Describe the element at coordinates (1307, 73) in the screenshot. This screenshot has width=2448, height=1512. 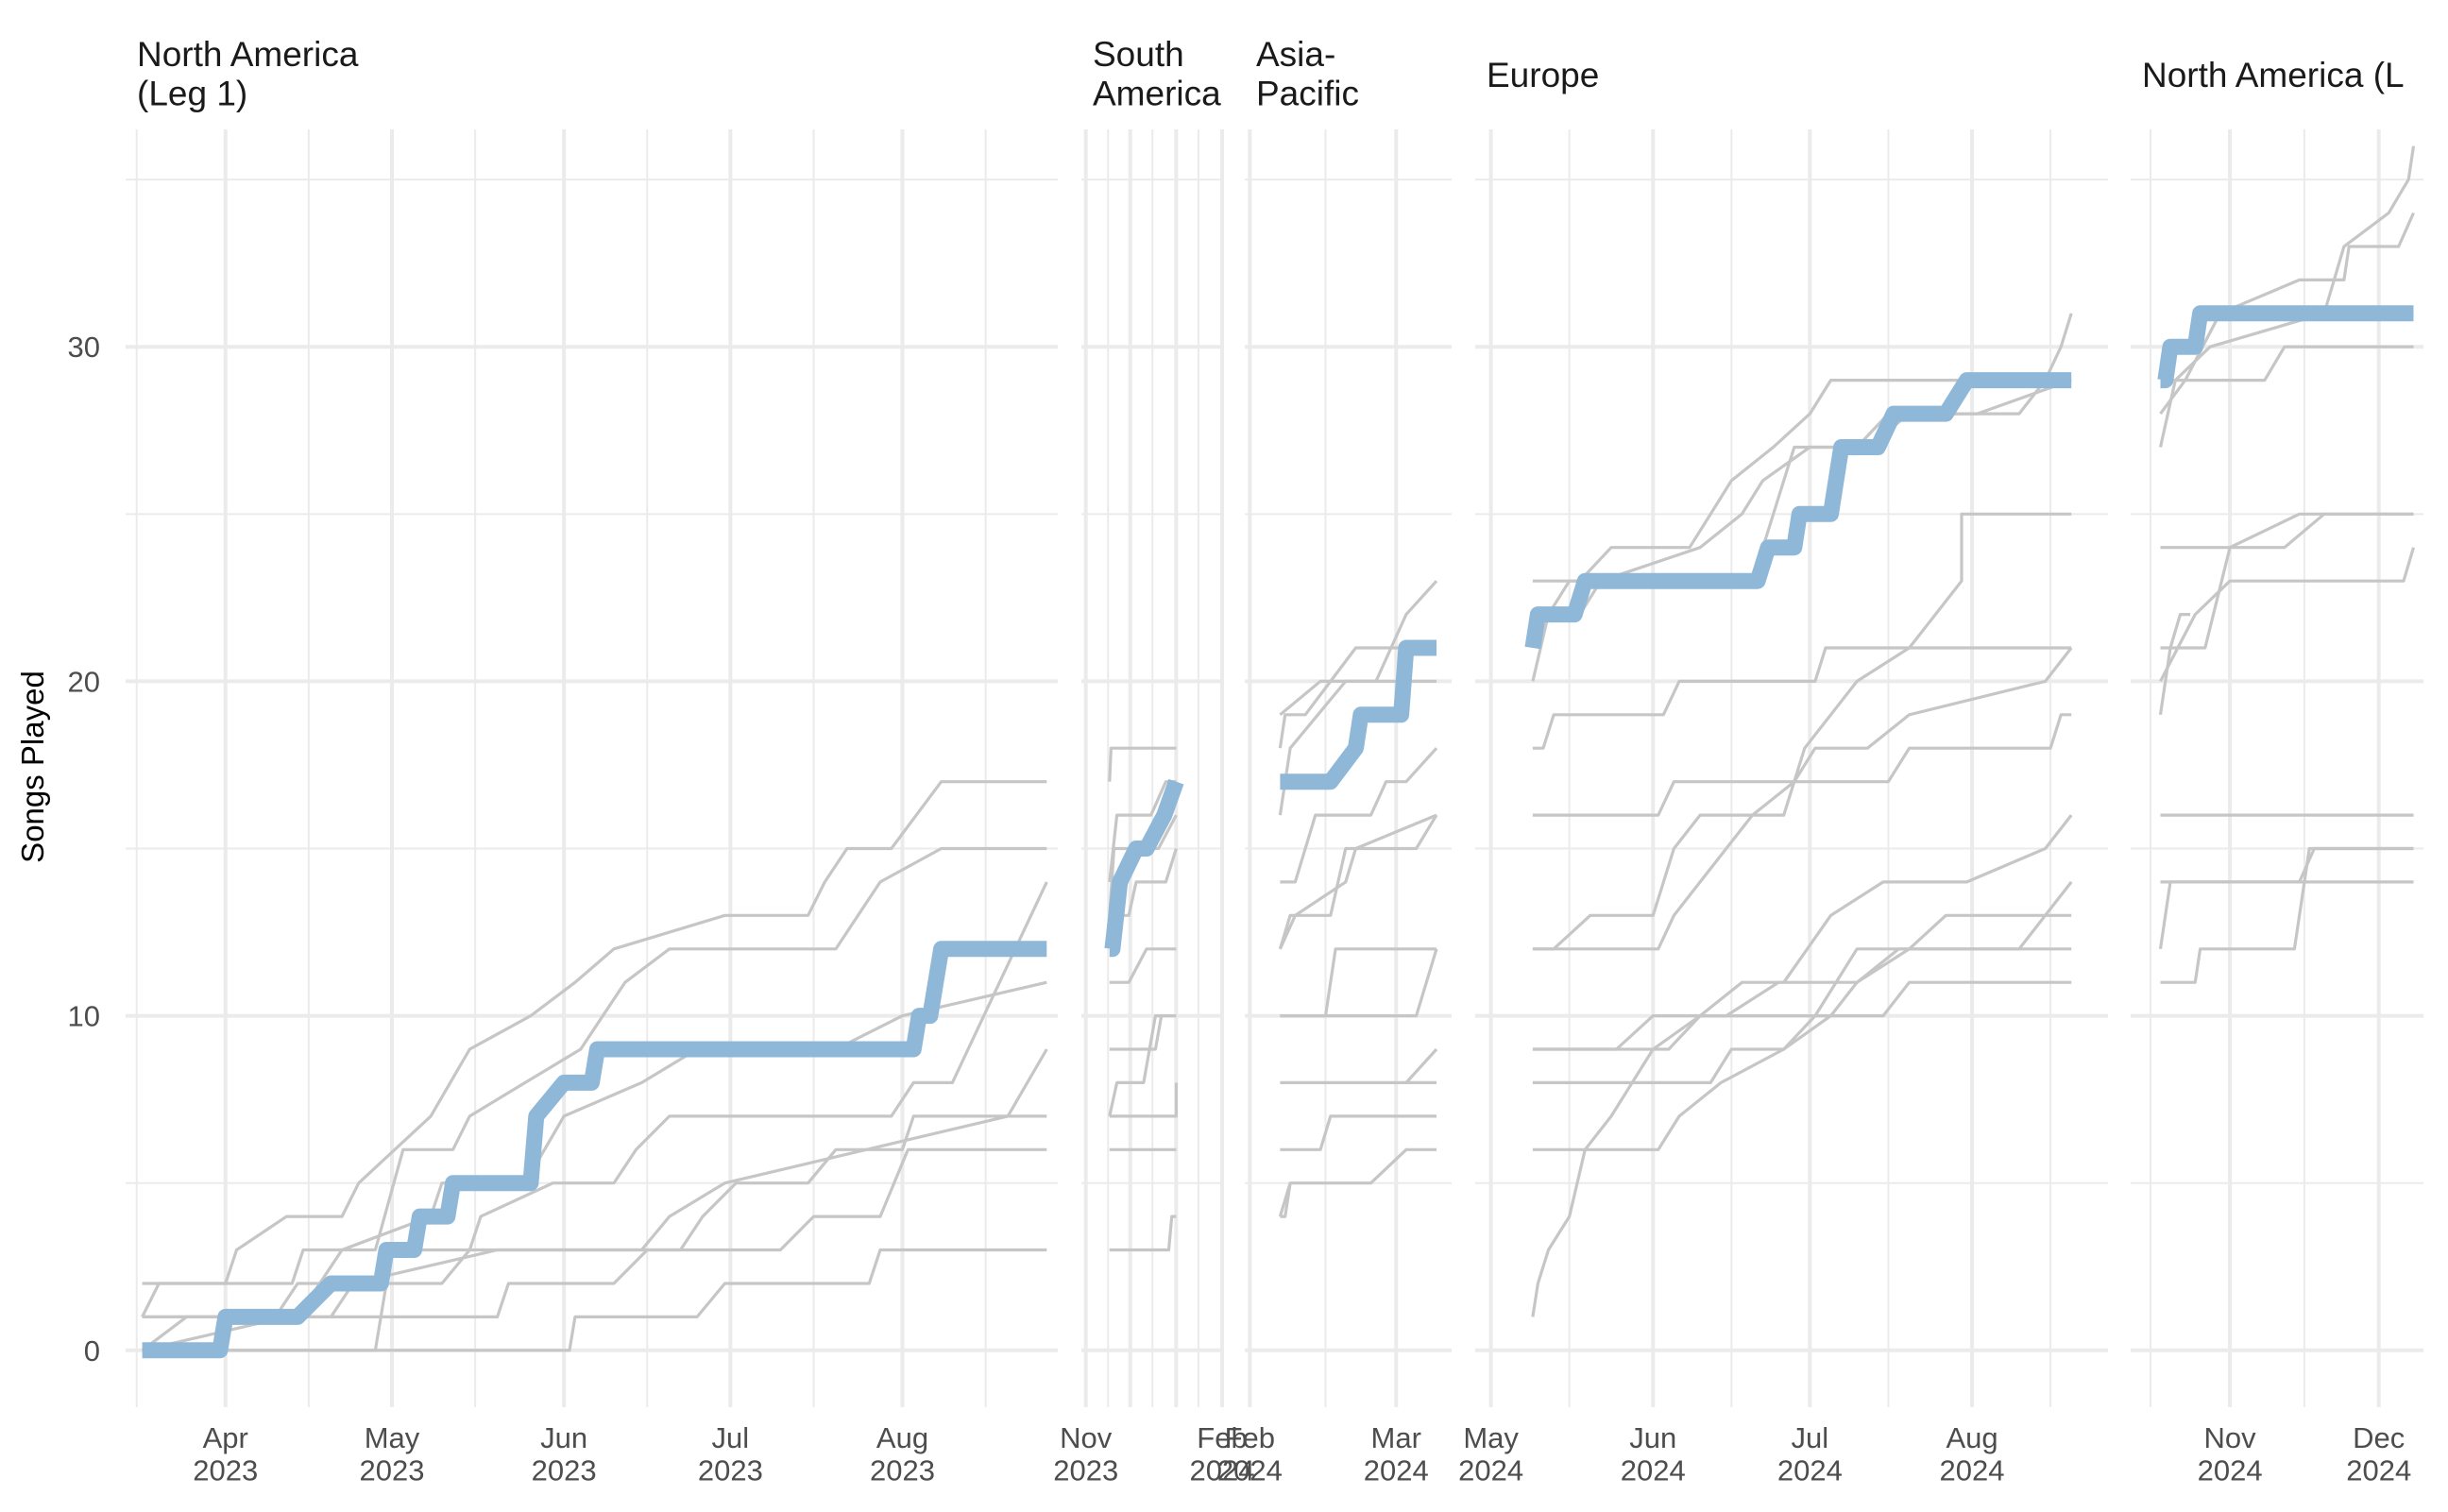
I see `facet-label: Asia-Pacific` at that location.